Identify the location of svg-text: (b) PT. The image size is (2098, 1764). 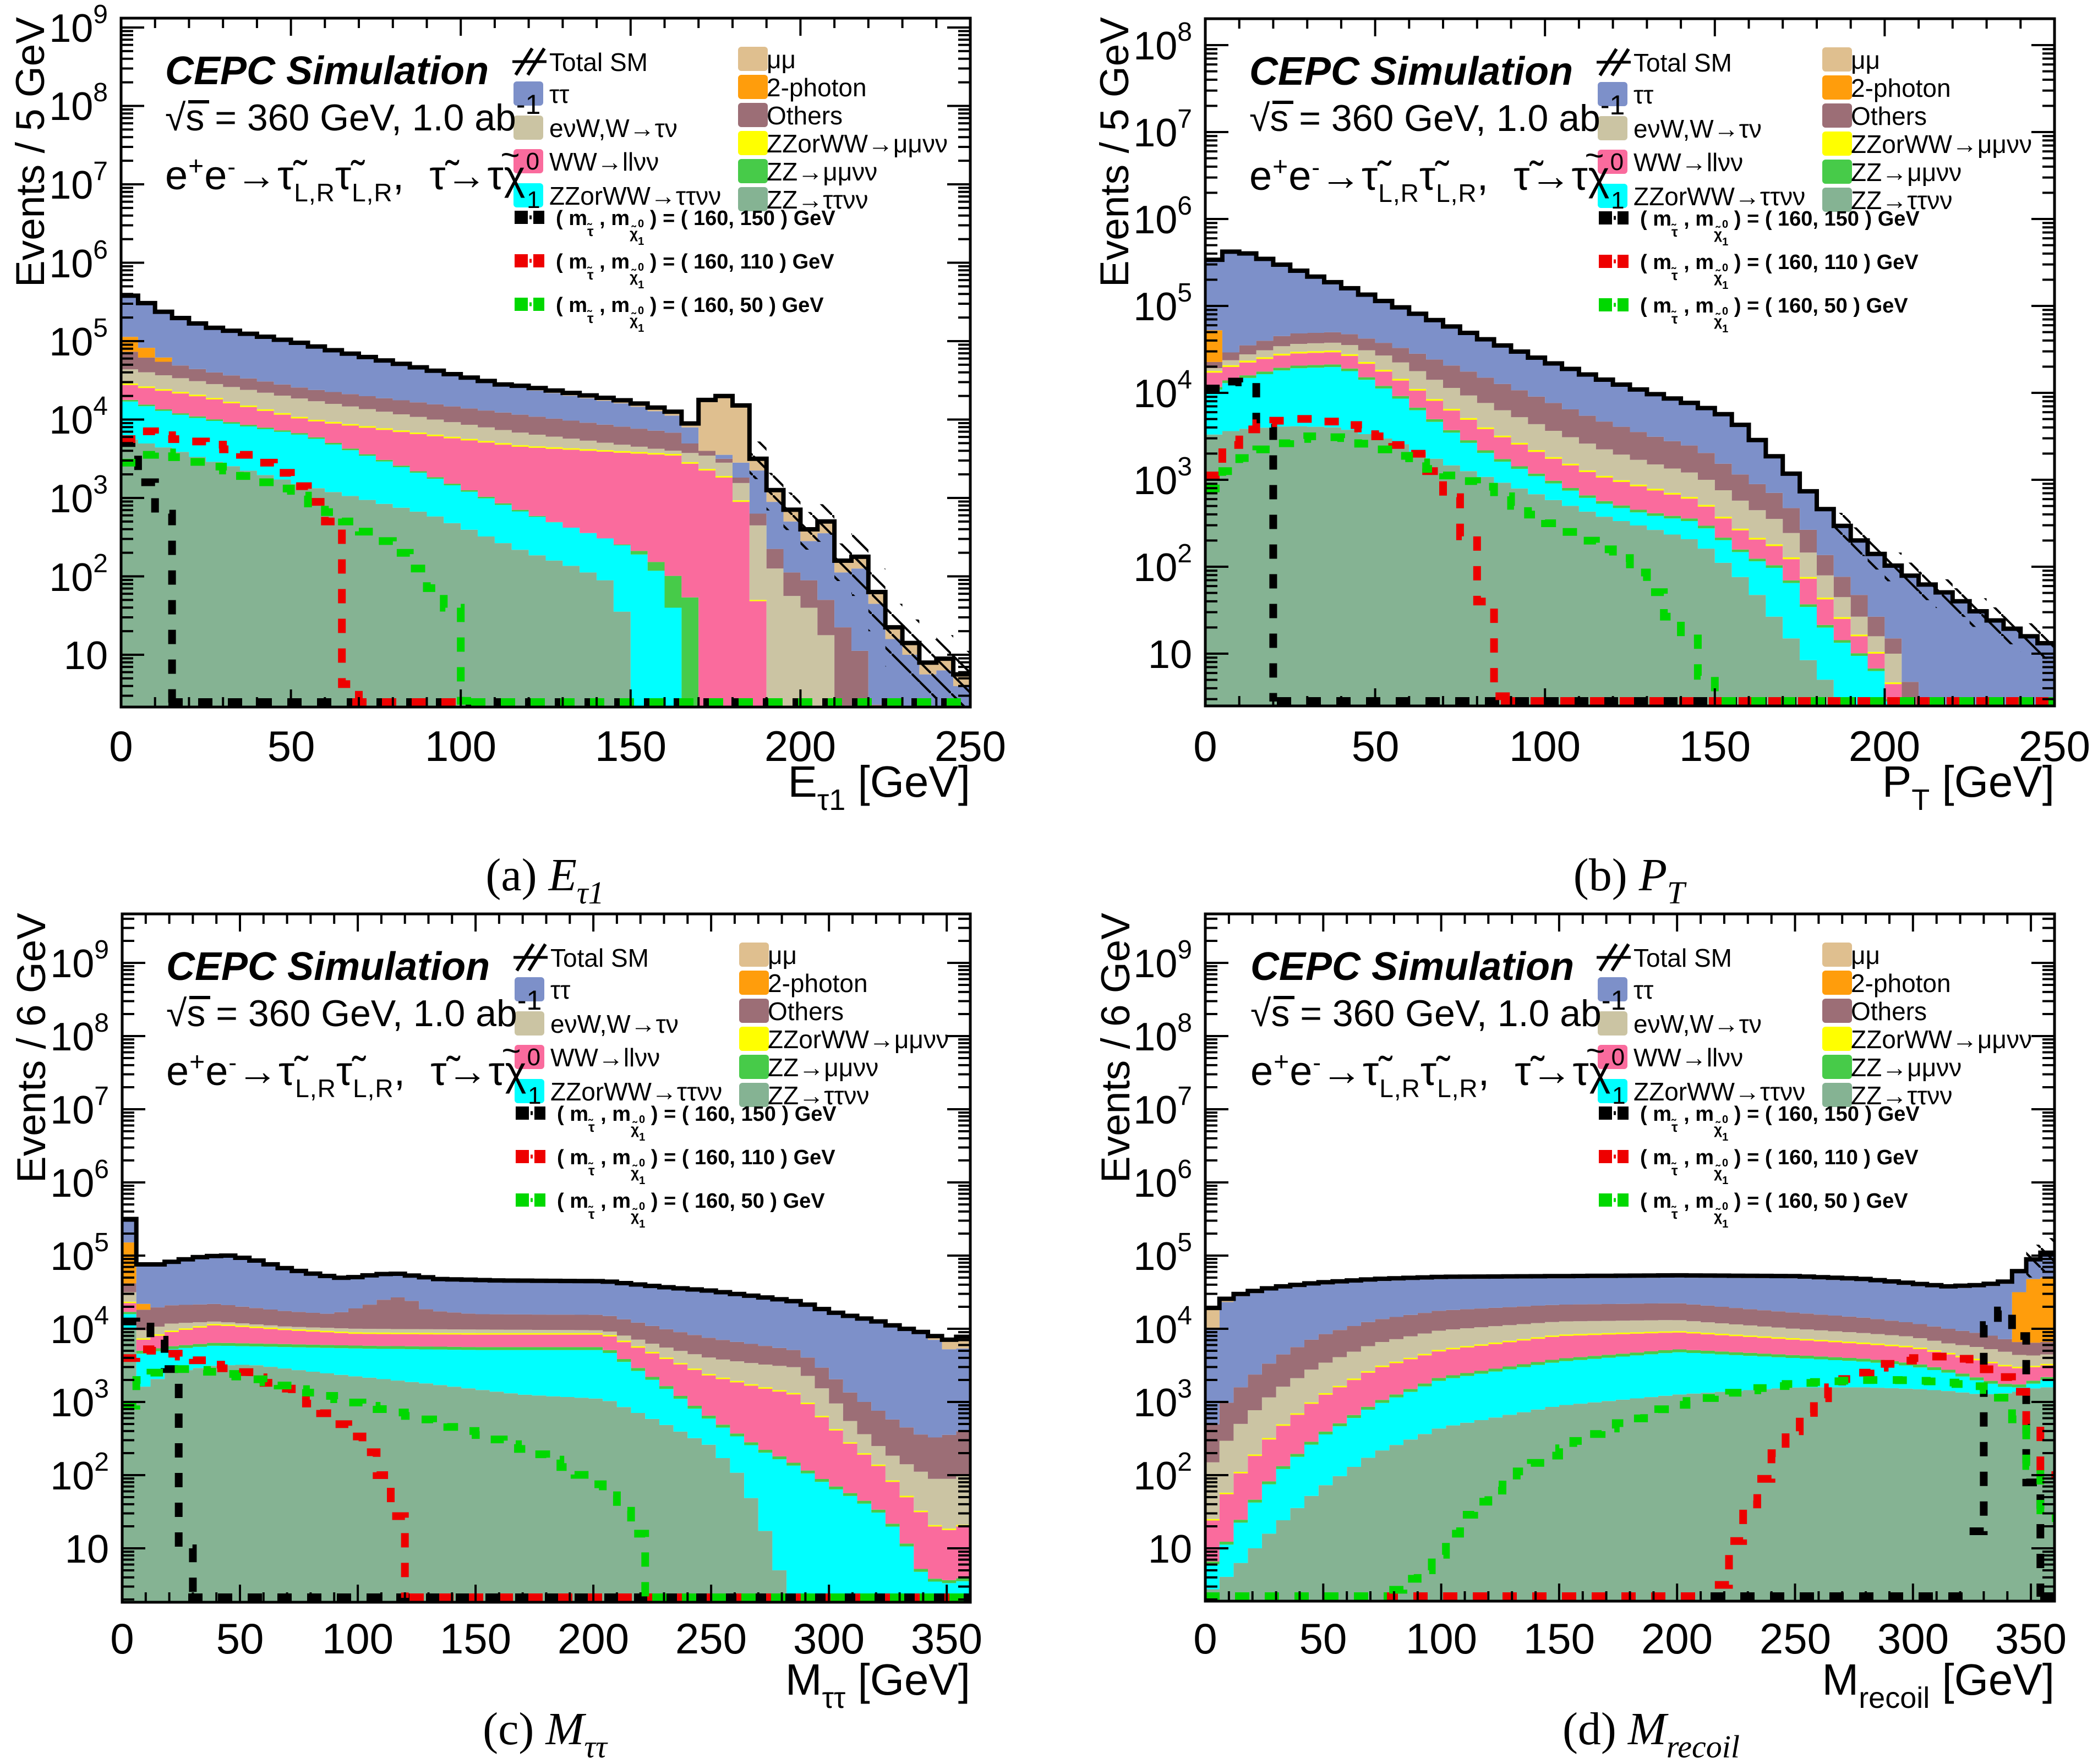
(1630, 880).